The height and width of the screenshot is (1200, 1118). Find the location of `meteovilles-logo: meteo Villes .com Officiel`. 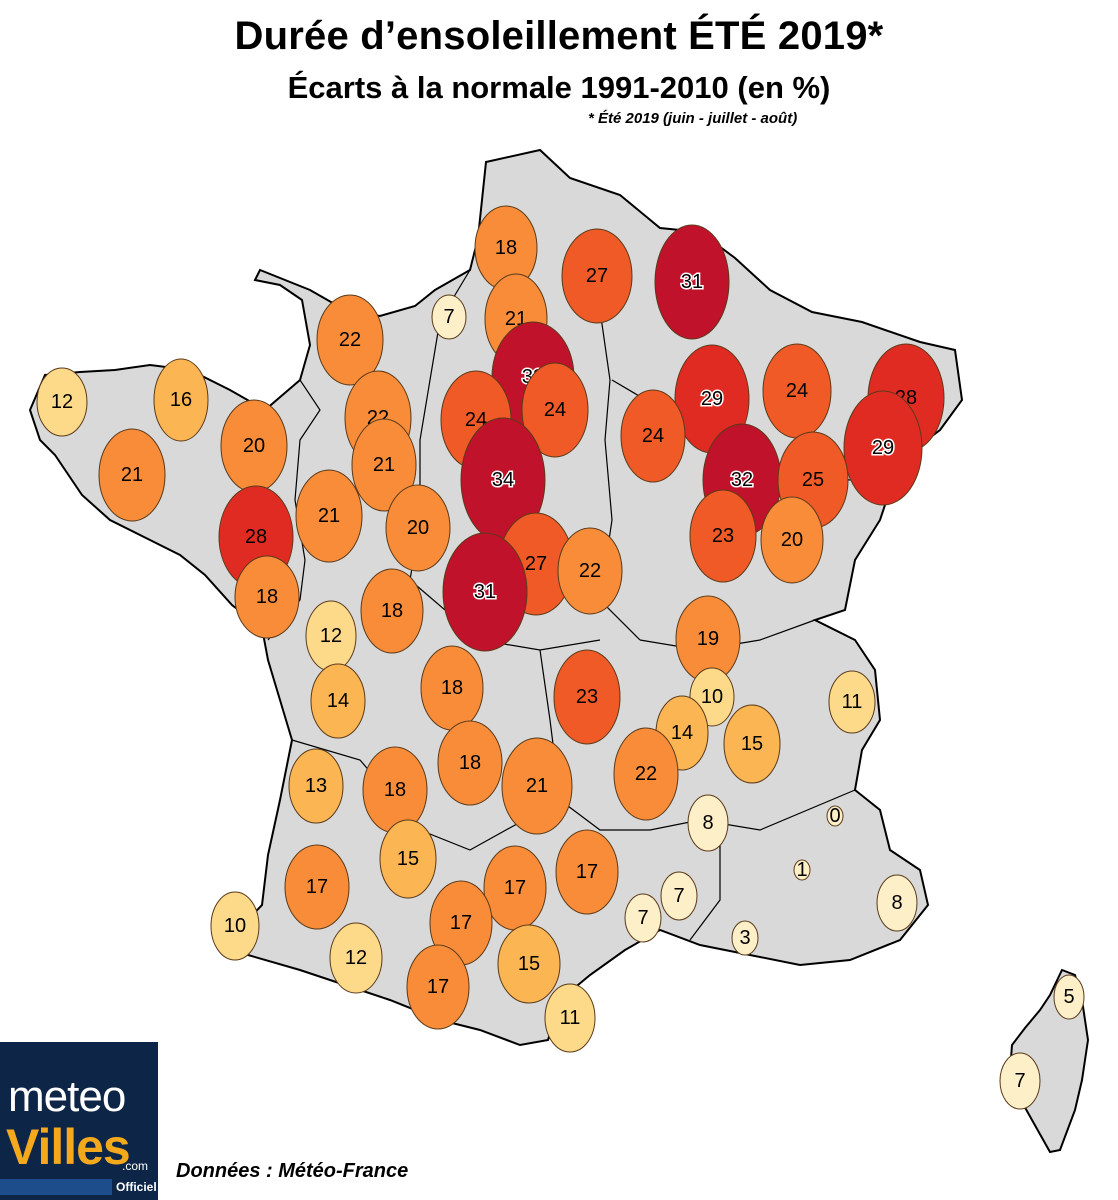

meteovilles-logo: meteo Villes .com Officiel is located at coordinates (79, 1121).